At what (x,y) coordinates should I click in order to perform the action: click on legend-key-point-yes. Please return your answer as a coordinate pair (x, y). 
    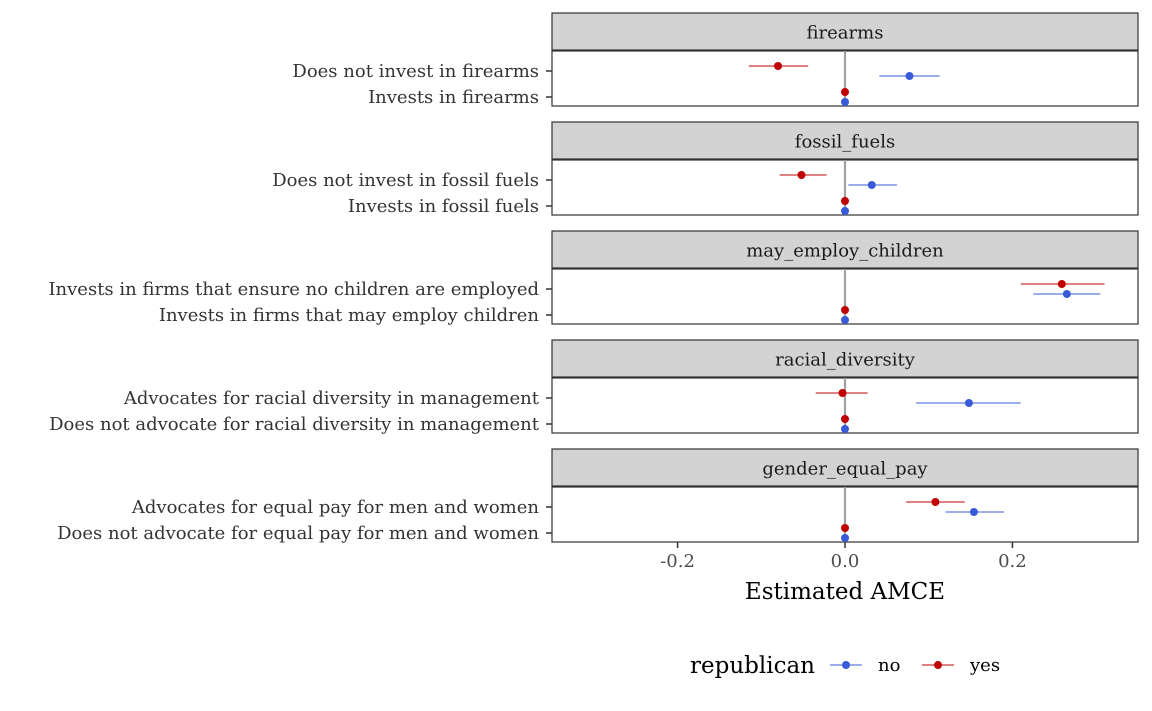
    Looking at the image, I should click on (938, 665).